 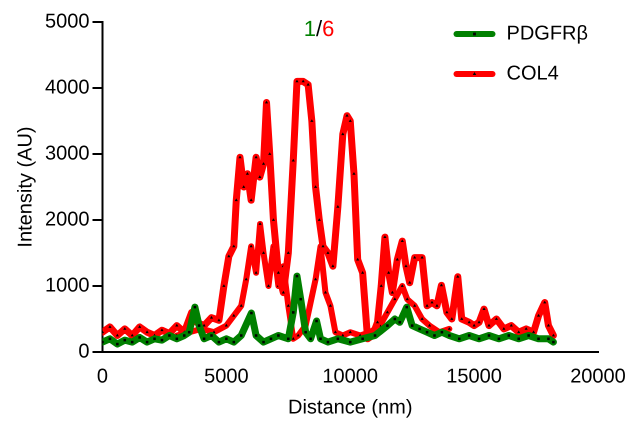 I want to click on x-tick-label: 5000, so click(x=226, y=377).